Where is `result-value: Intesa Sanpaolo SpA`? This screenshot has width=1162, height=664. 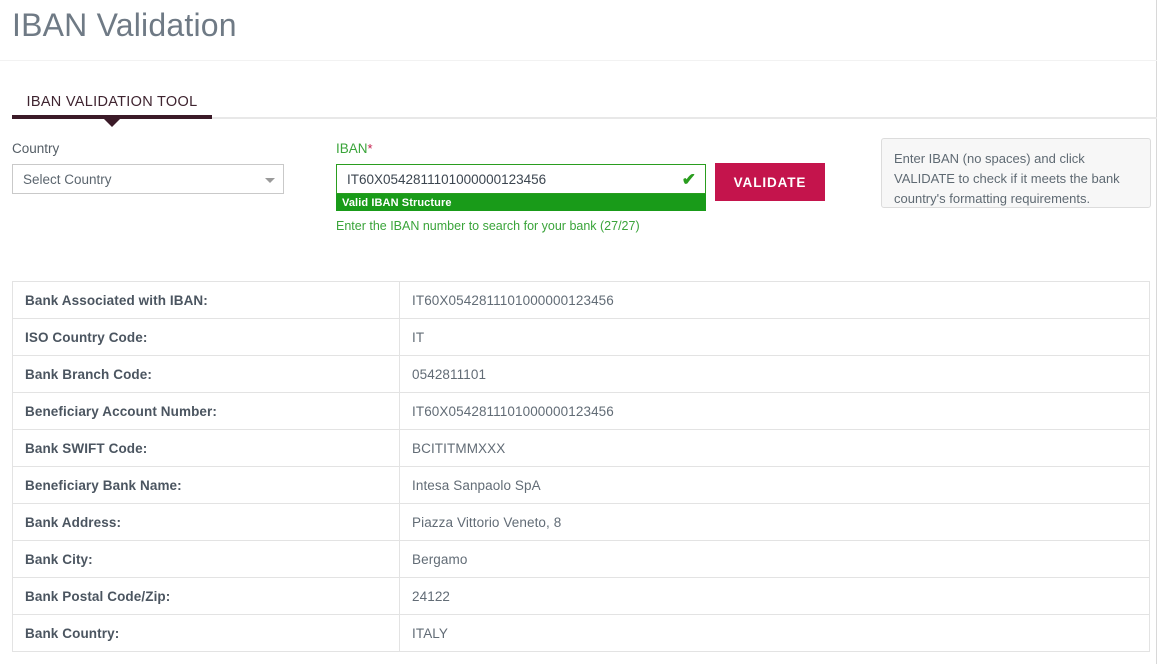
result-value: Intesa Sanpaolo SpA is located at coordinates (774, 485).